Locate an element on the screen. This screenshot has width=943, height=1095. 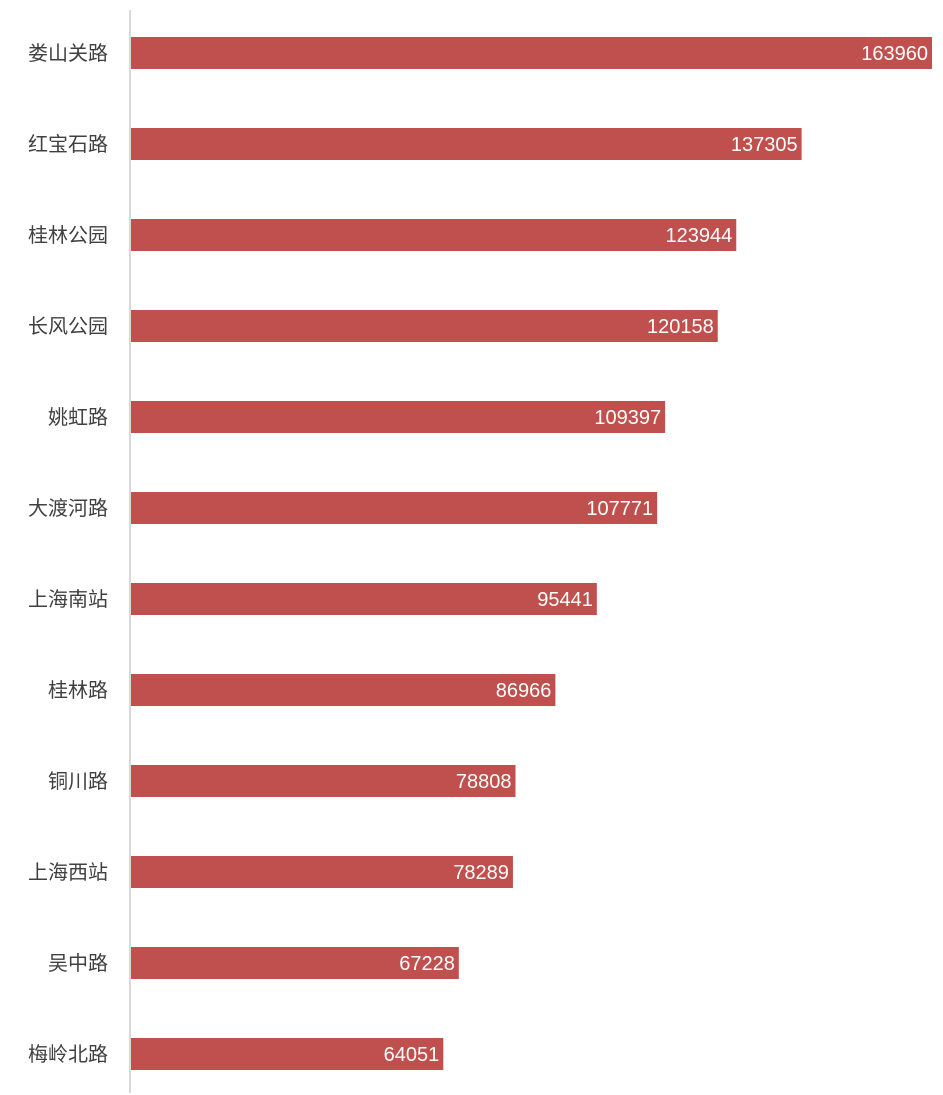
value-label-11: 64051 is located at coordinates (412, 1055).